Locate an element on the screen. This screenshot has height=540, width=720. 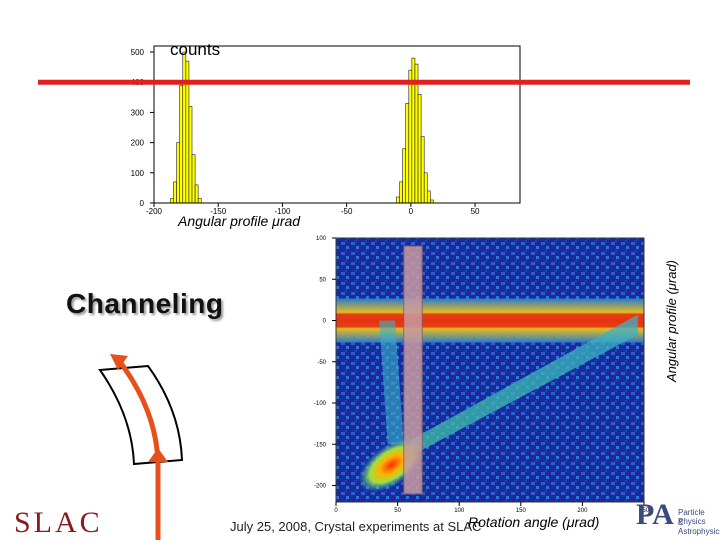
heatmap-ytick-label: 0 is located at coordinates (325, 322).